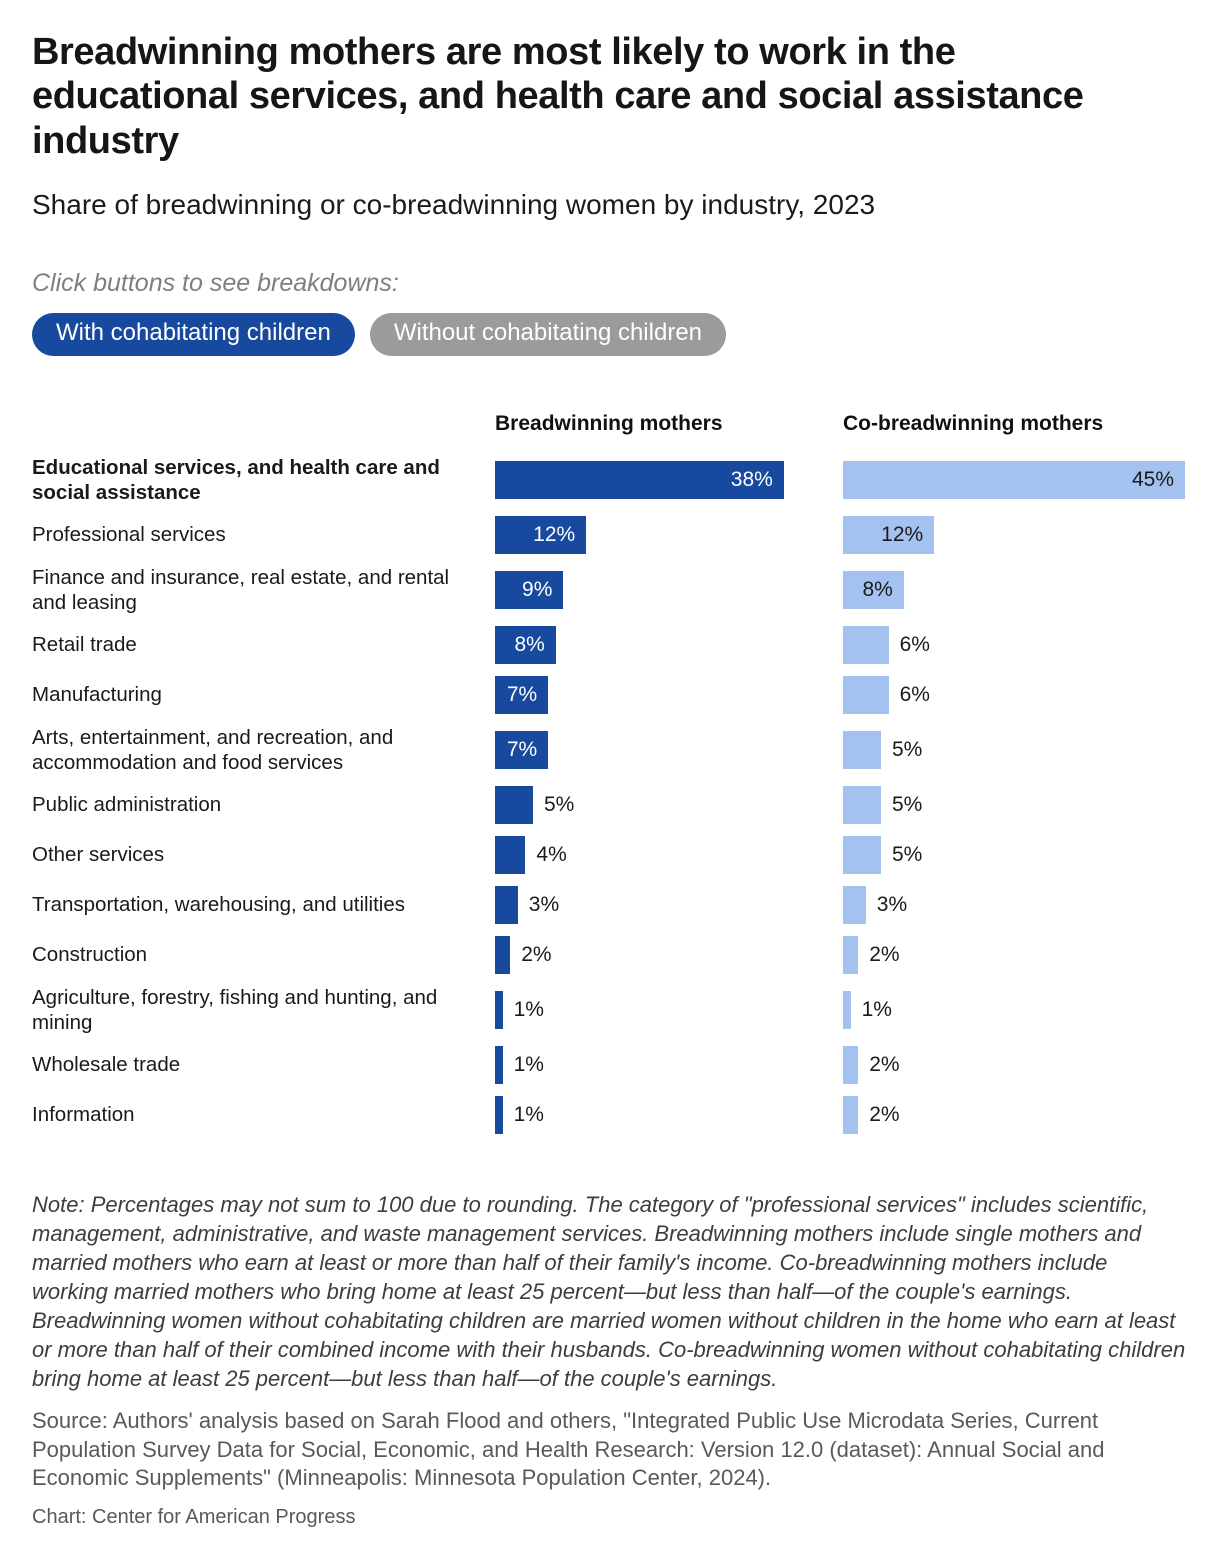 This screenshot has width=1220, height=1560. I want to click on cobreadwinning-bar: 12%, so click(889, 534).